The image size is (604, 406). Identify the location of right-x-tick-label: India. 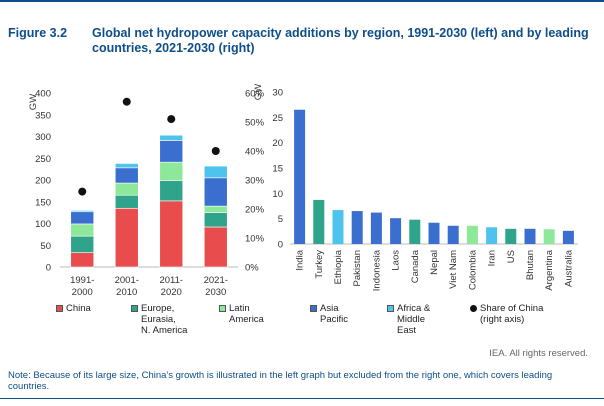
(300, 259).